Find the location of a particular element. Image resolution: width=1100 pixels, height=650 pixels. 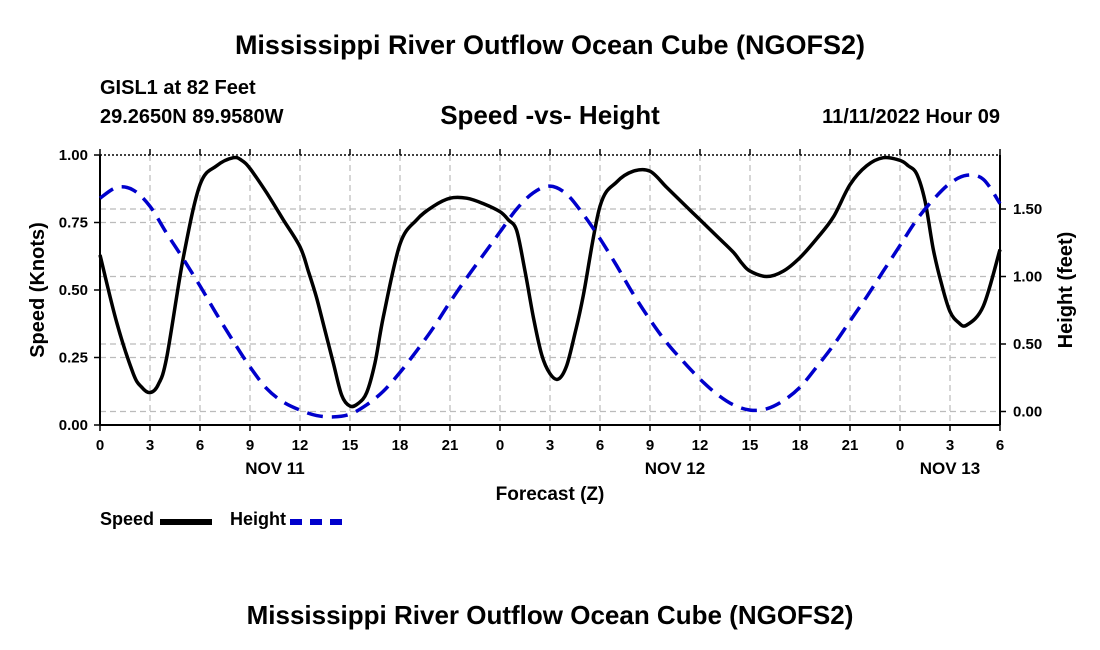

y-tick-label: 0.50 is located at coordinates (73, 290).